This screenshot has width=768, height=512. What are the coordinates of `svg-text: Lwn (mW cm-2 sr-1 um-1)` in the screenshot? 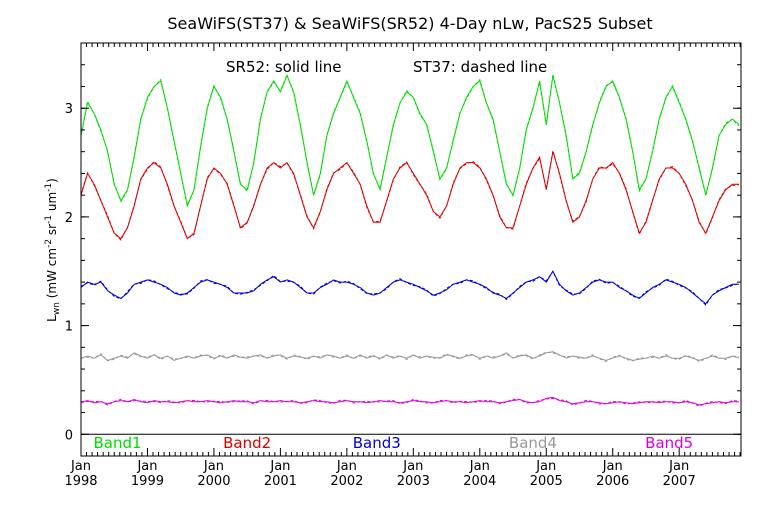 It's located at (53, 250).